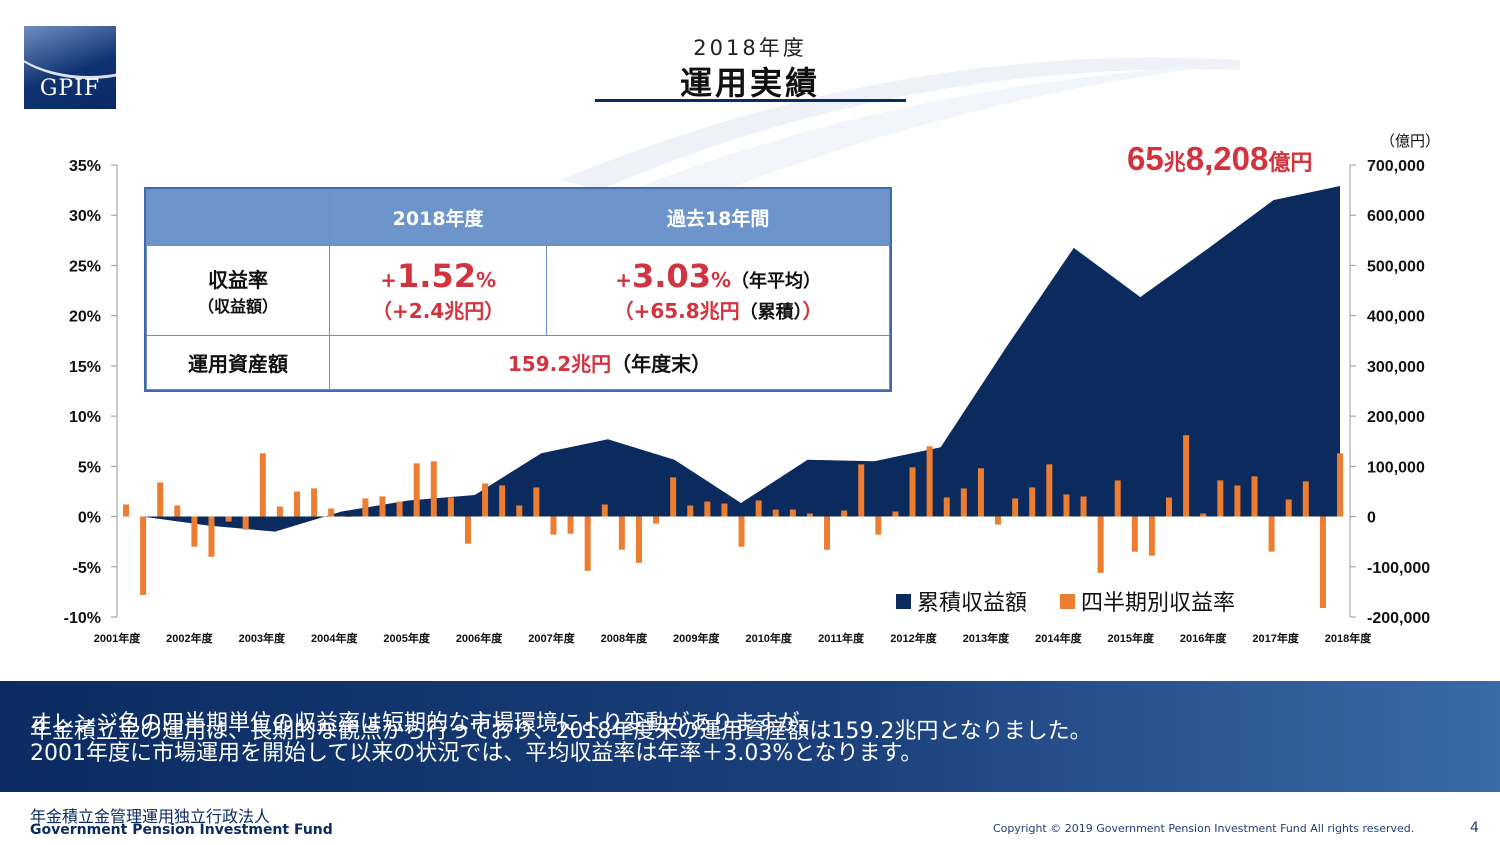  What do you see at coordinates (1398, 618) in the screenshot?
I see `right-tick-label: -200,000` at bounding box center [1398, 618].